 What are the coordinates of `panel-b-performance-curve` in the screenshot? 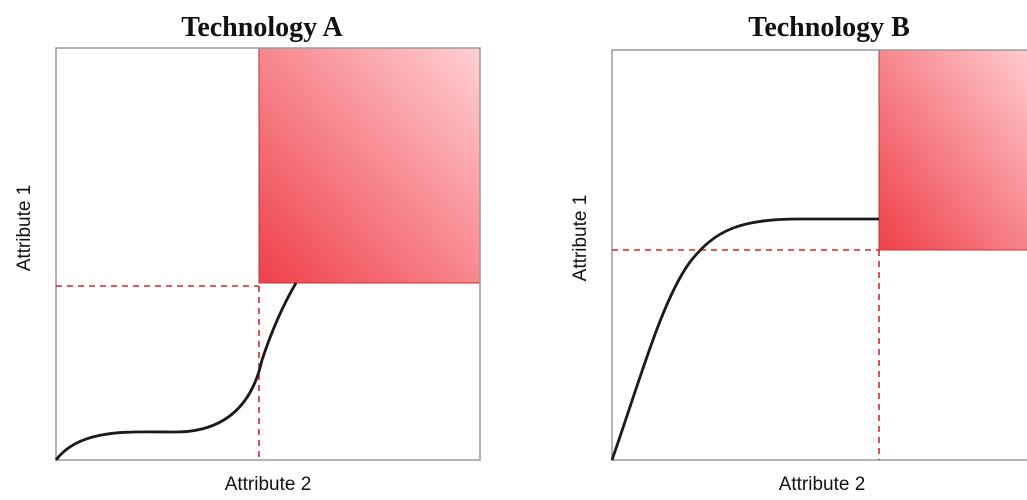 It's located at (744, 339).